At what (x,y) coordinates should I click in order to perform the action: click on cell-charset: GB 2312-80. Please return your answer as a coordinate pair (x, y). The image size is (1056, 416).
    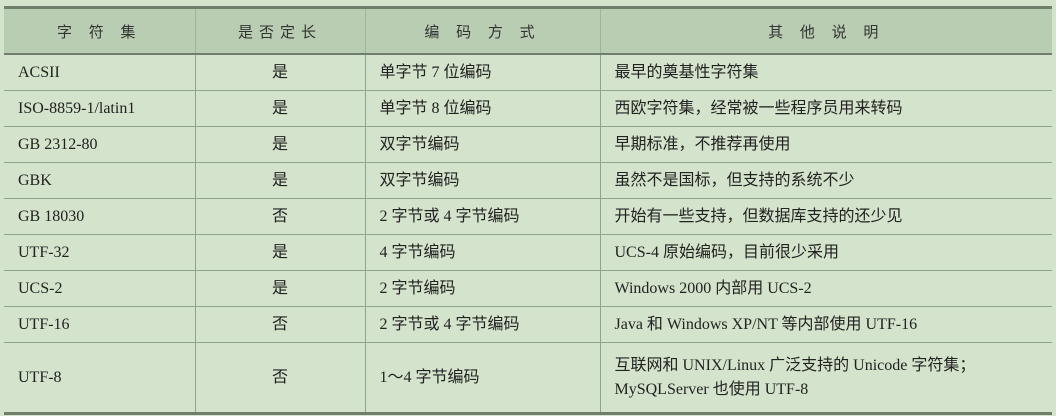
    Looking at the image, I should click on (100, 144).